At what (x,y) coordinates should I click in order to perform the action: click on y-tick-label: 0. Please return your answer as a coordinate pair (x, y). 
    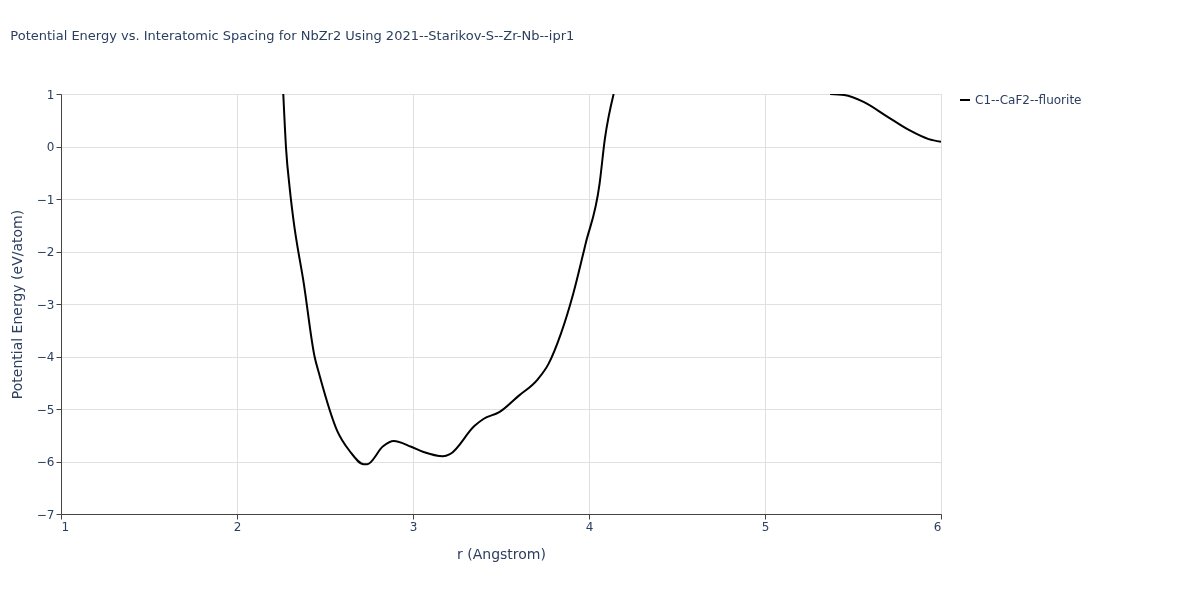
    Looking at the image, I should click on (50, 147).